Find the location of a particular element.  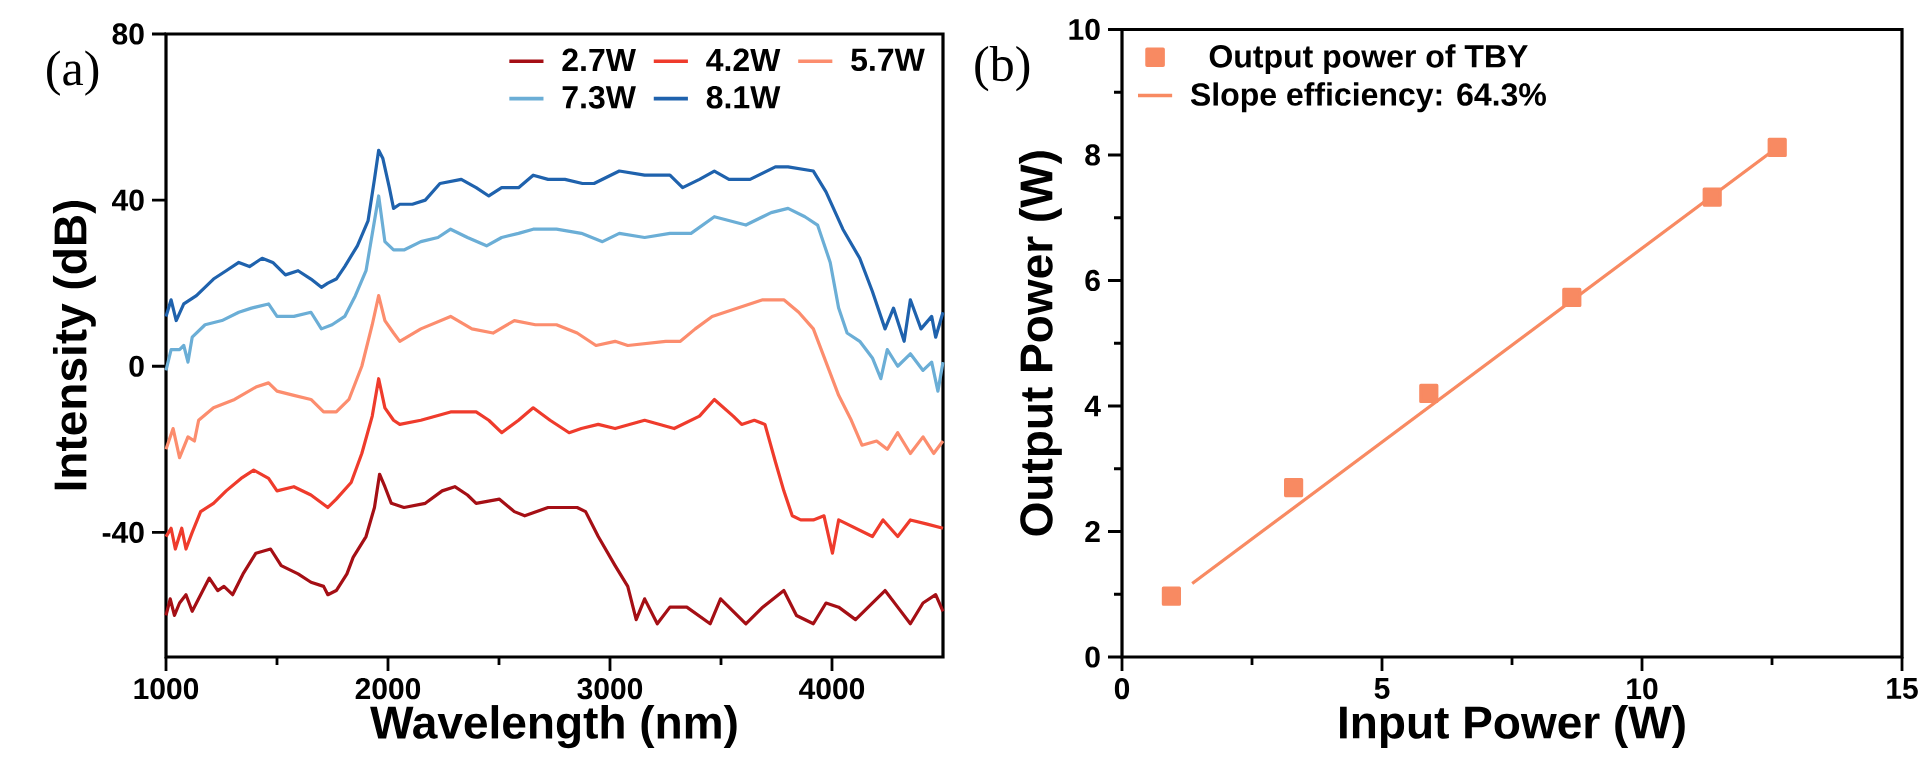

legend-label: 7.3W is located at coordinates (599, 97).